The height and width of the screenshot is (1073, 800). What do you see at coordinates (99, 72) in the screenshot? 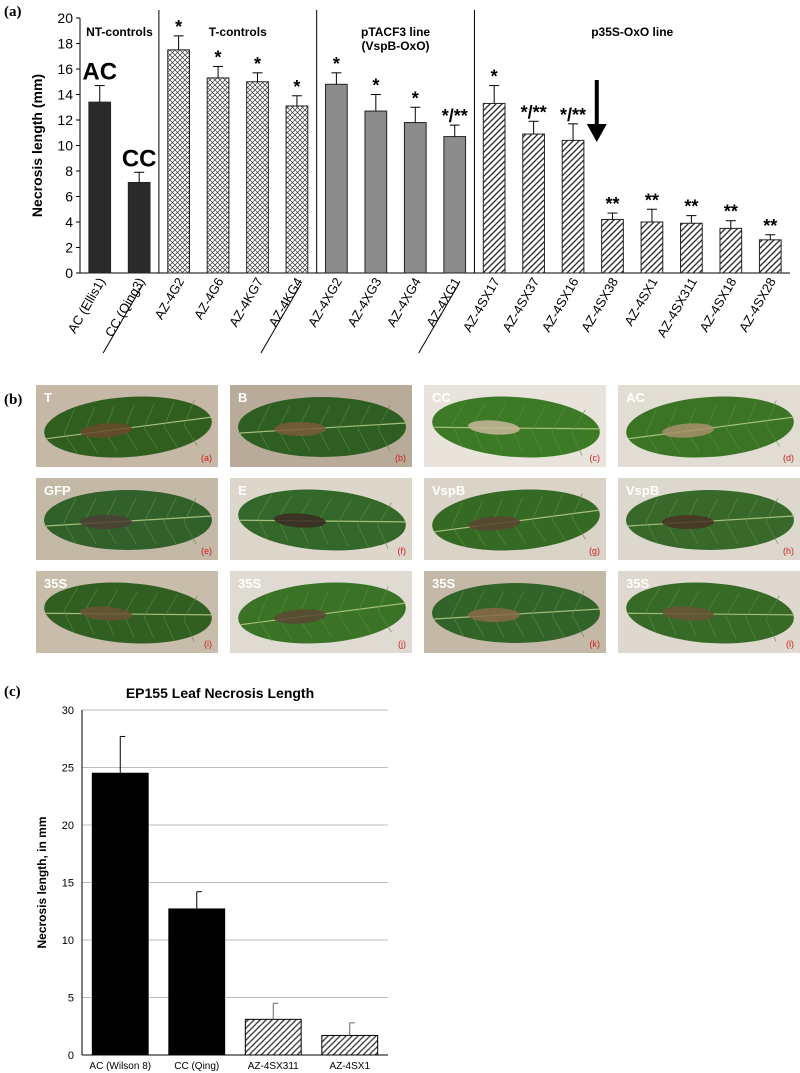
I see `bar-big-label: AC` at bounding box center [99, 72].